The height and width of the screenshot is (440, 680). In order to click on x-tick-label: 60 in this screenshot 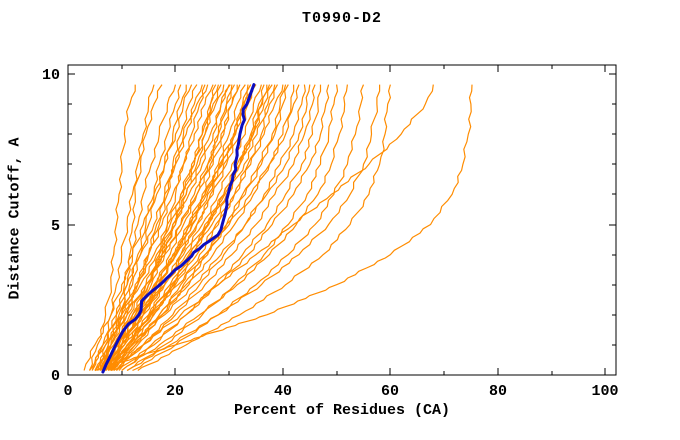, I will do `click(390, 391)`.